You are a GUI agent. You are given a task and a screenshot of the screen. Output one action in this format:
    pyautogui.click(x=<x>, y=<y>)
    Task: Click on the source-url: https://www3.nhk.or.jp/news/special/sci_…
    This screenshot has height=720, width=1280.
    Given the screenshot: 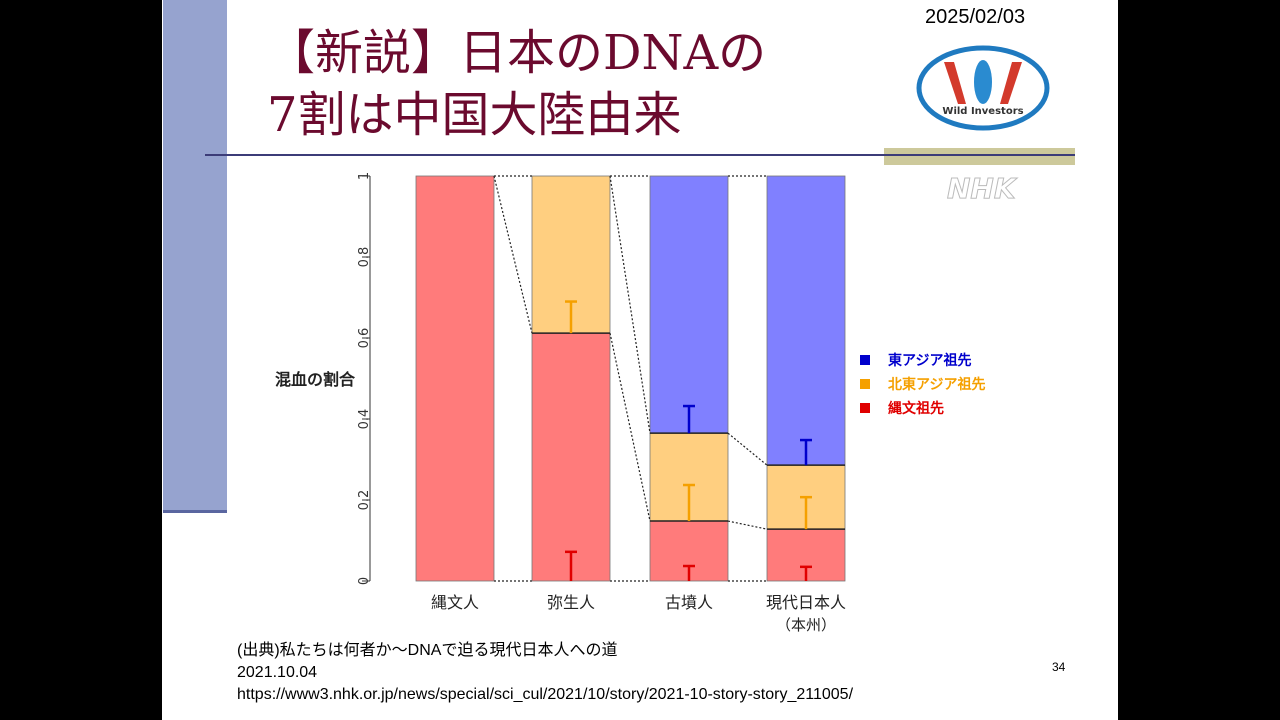 What is the action you would take?
    pyautogui.click(x=545, y=694)
    